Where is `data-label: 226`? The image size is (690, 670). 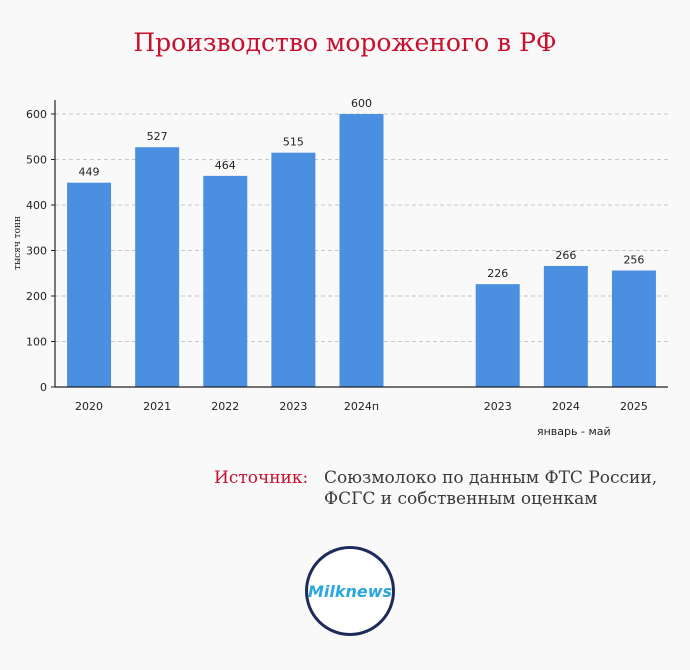 data-label: 226 is located at coordinates (497, 273).